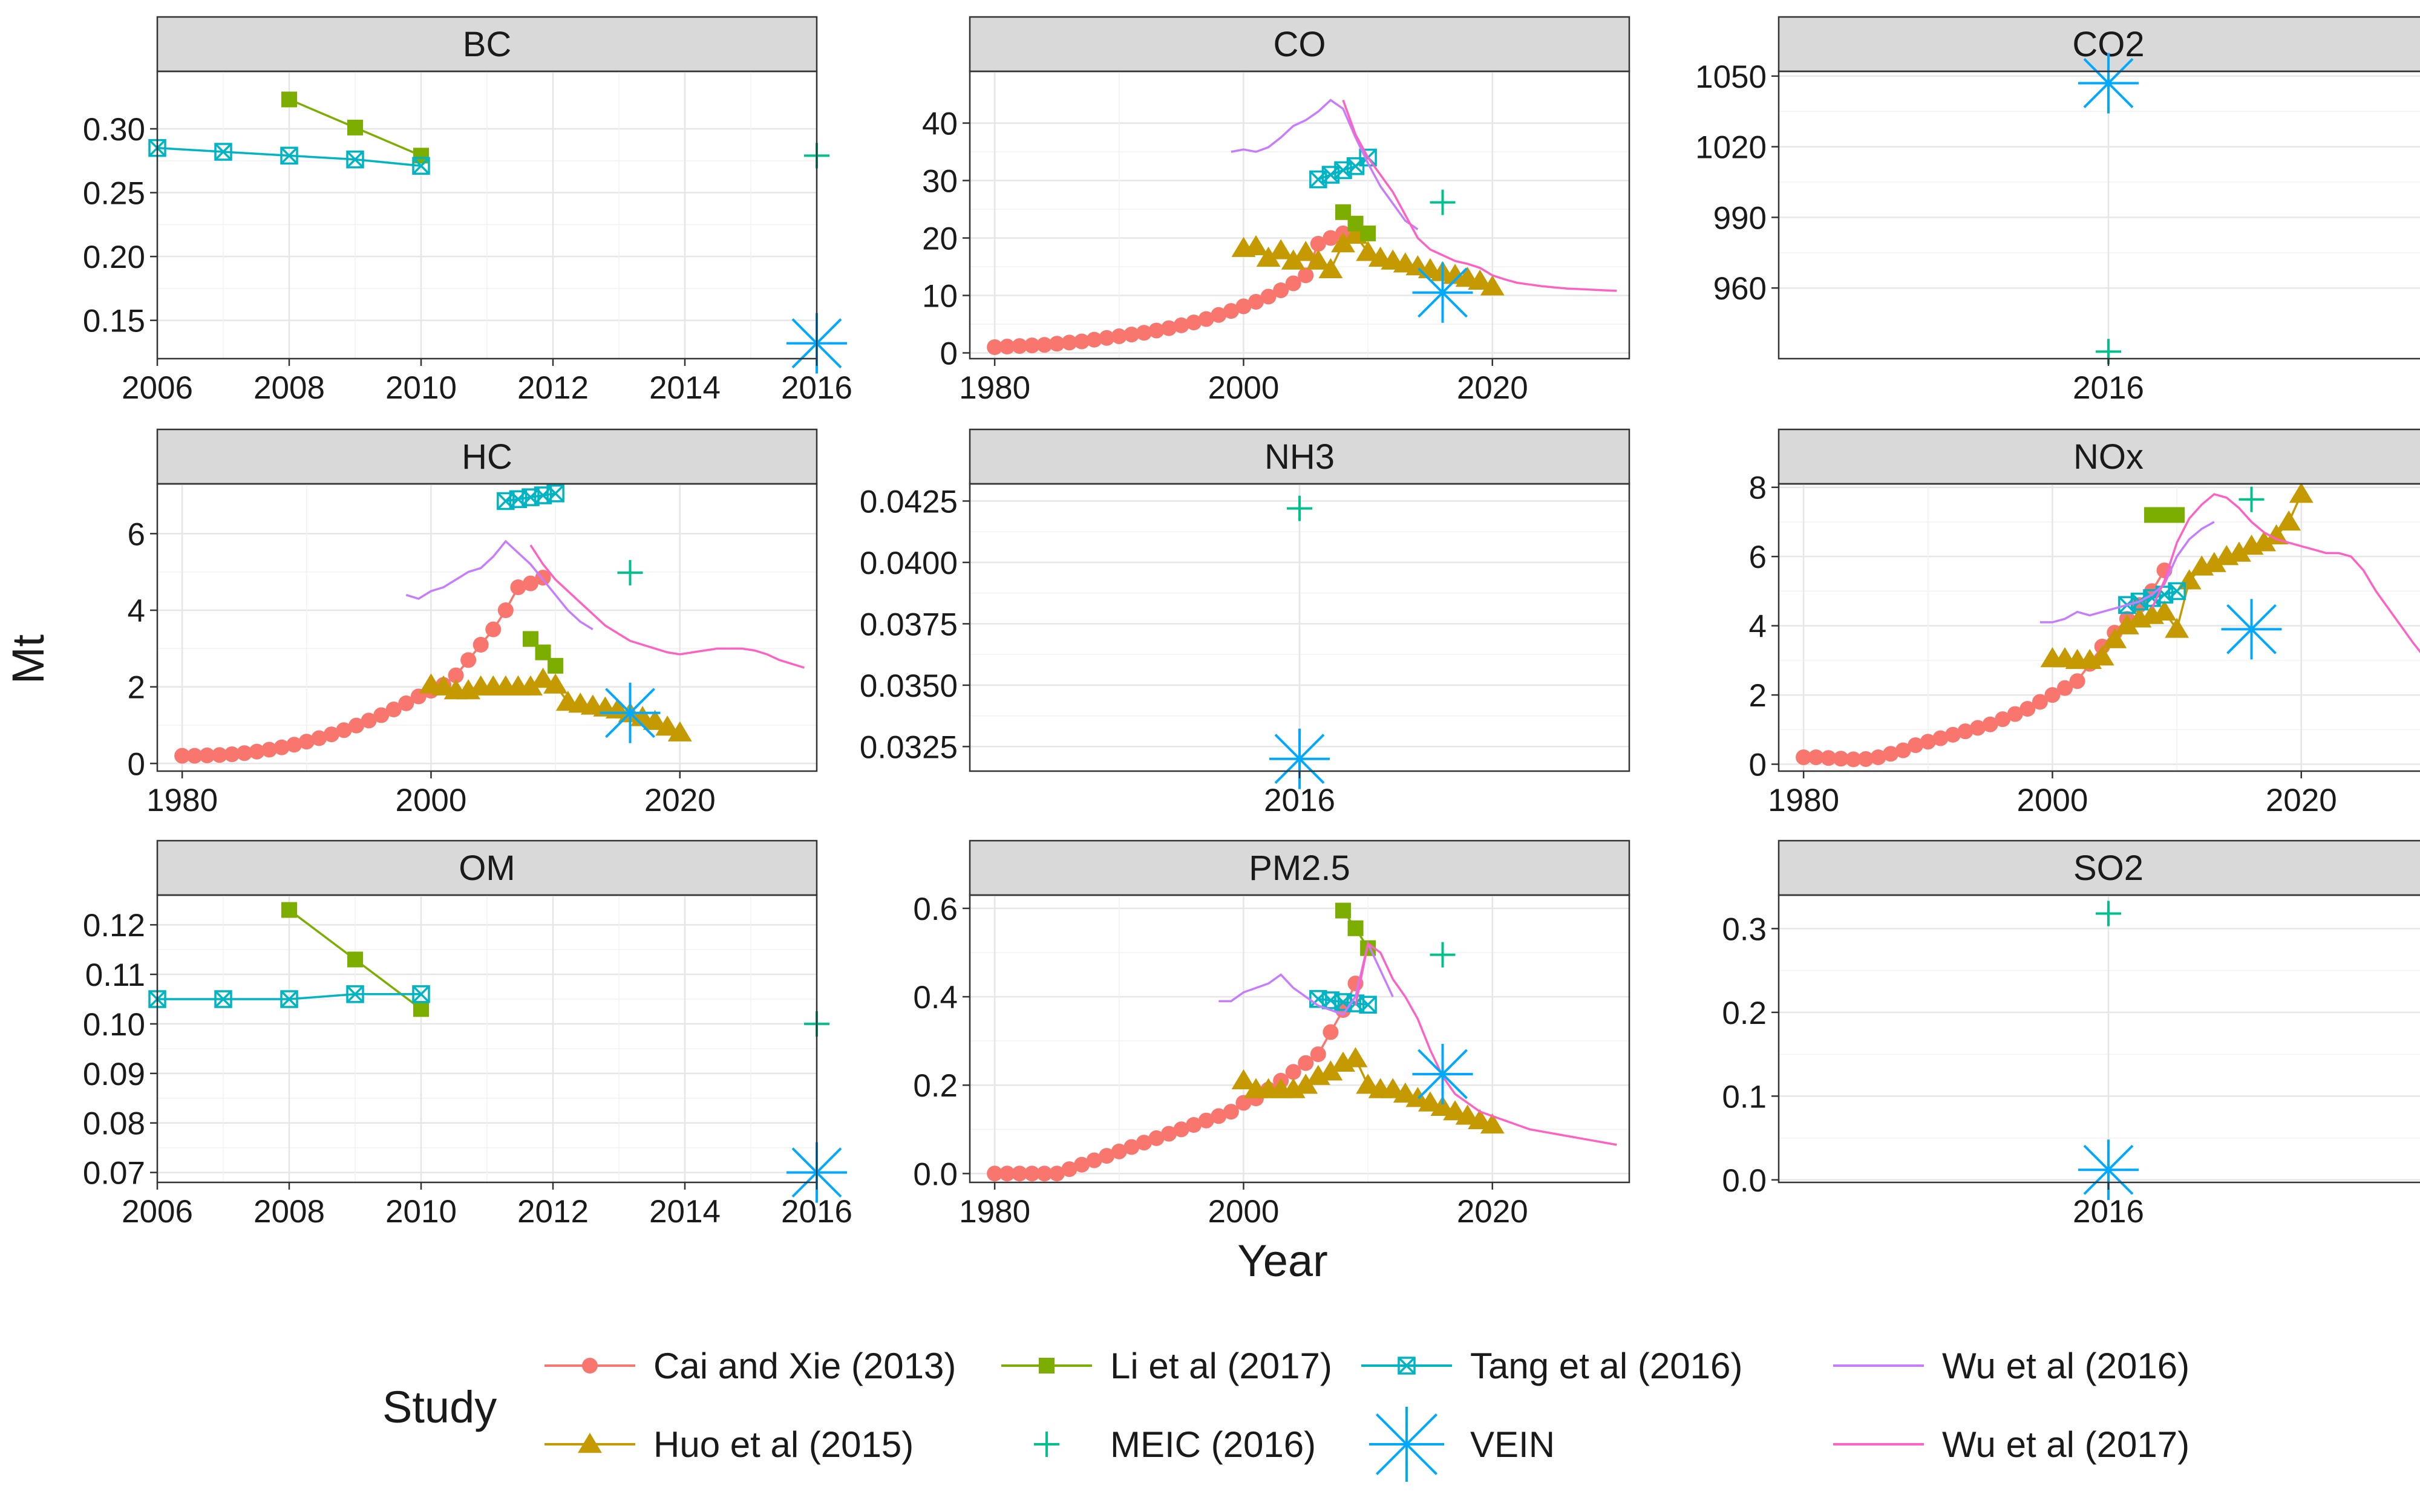 This screenshot has height=1512, width=2420. What do you see at coordinates (1551, 1366) in the screenshot?
I see `legend-item-tang-et-al-2016: Tang et al (2016)` at bounding box center [1551, 1366].